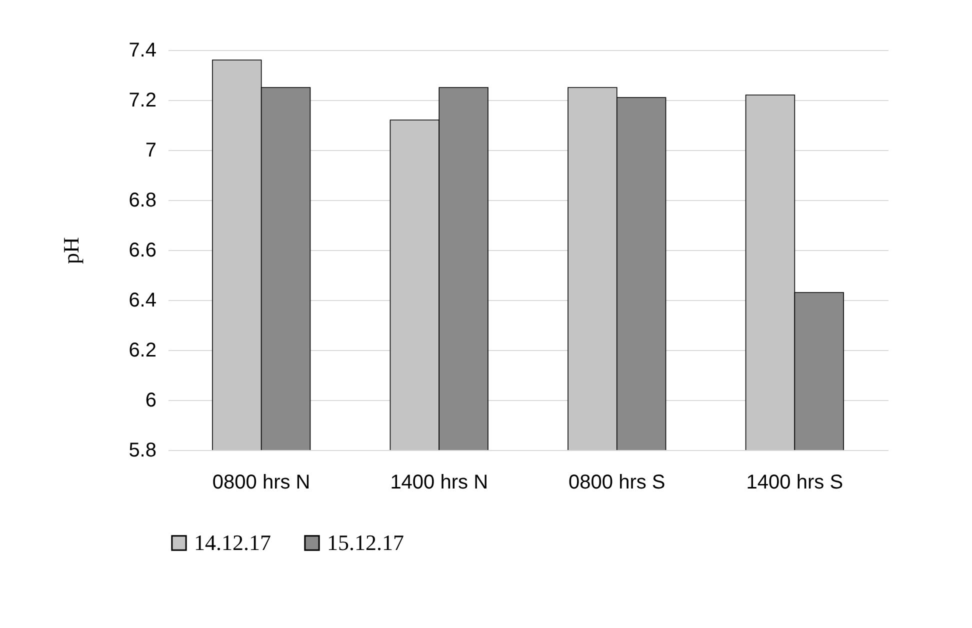  I want to click on y-tick-label: 7.2, so click(142, 101).